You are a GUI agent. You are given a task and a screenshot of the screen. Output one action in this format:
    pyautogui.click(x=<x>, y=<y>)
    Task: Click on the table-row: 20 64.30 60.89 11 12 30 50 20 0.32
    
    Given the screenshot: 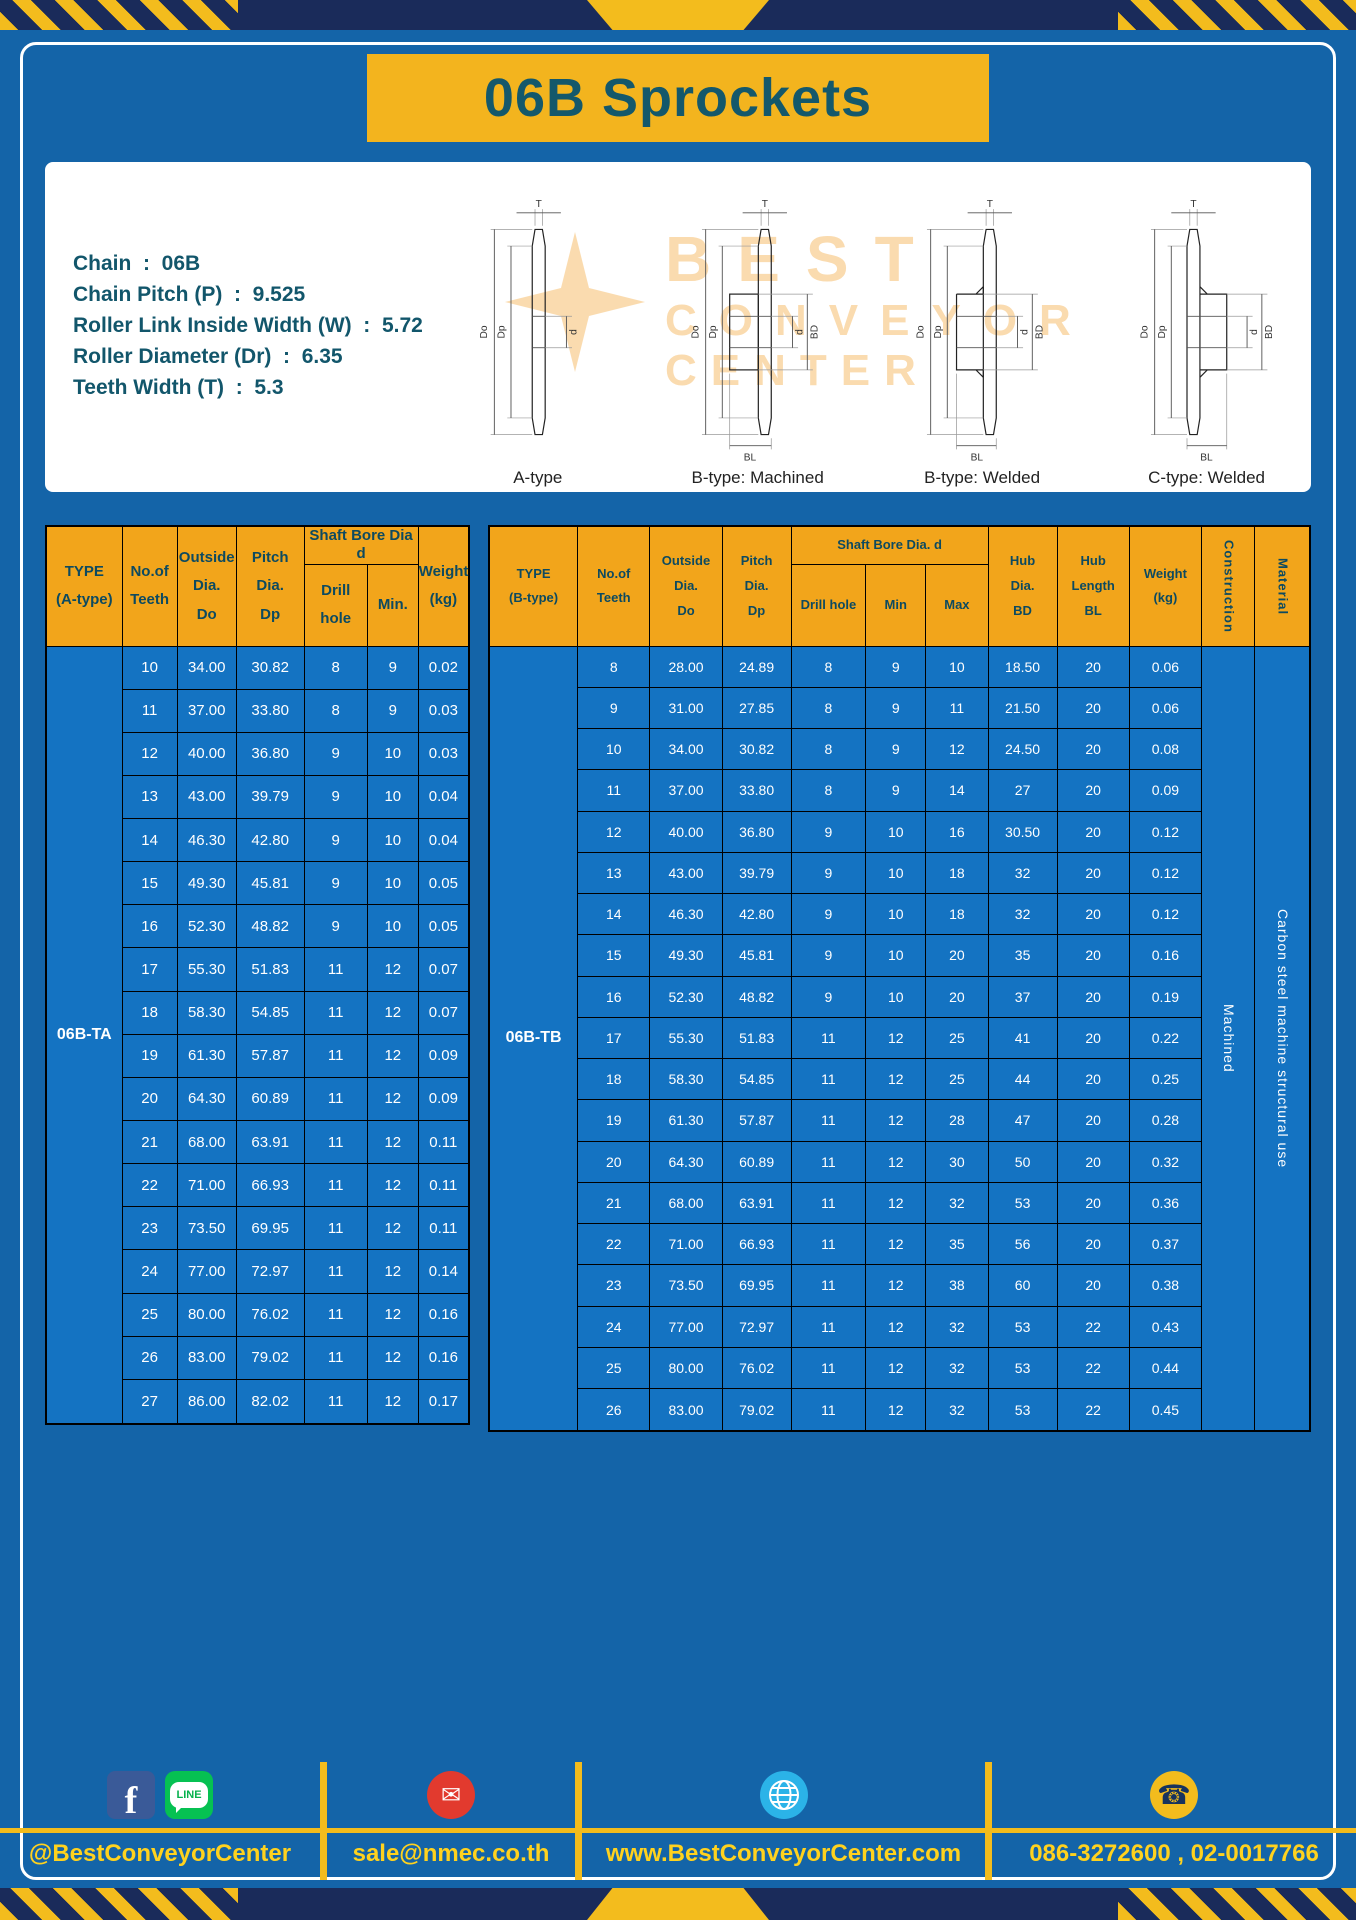 What is the action you would take?
    pyautogui.click(x=899, y=1161)
    